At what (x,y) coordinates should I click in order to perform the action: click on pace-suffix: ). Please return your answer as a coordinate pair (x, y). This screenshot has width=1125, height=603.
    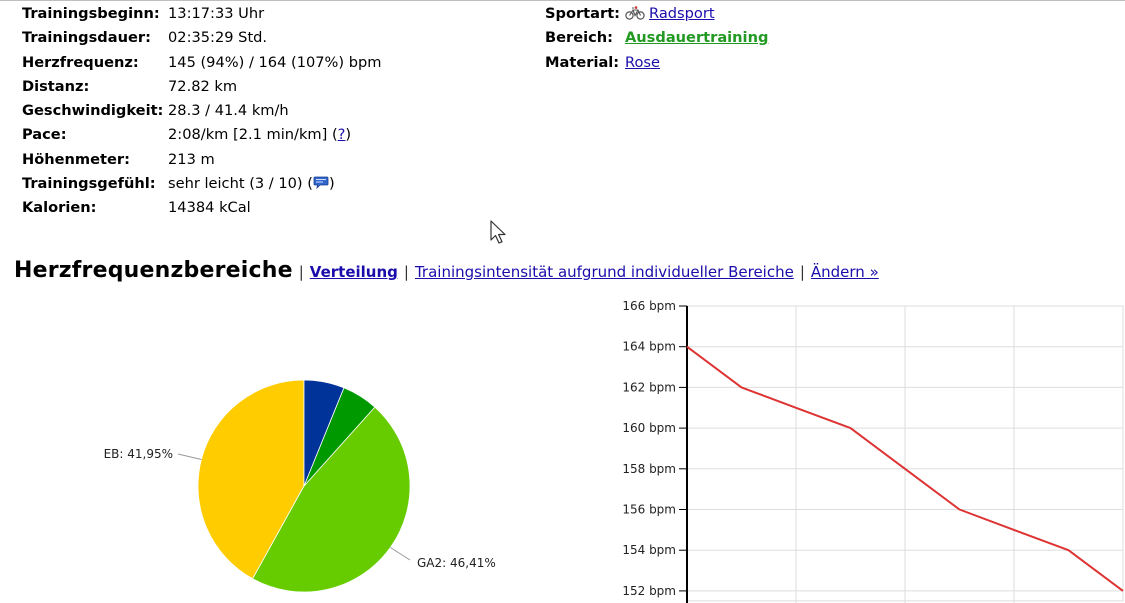
    Looking at the image, I should click on (348, 135).